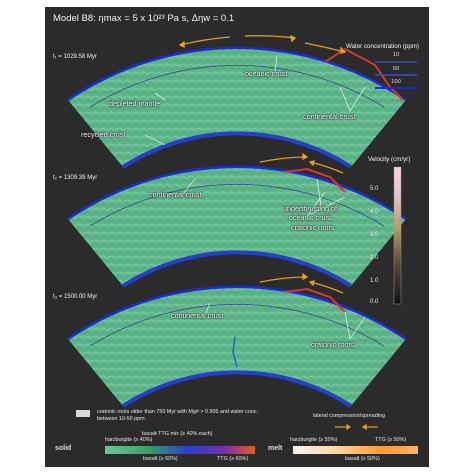 This screenshot has width=474, height=474. Describe the element at coordinates (310, 213) in the screenshot. I see `label-underthrusting: underthrusting of oceanic crust` at that location.